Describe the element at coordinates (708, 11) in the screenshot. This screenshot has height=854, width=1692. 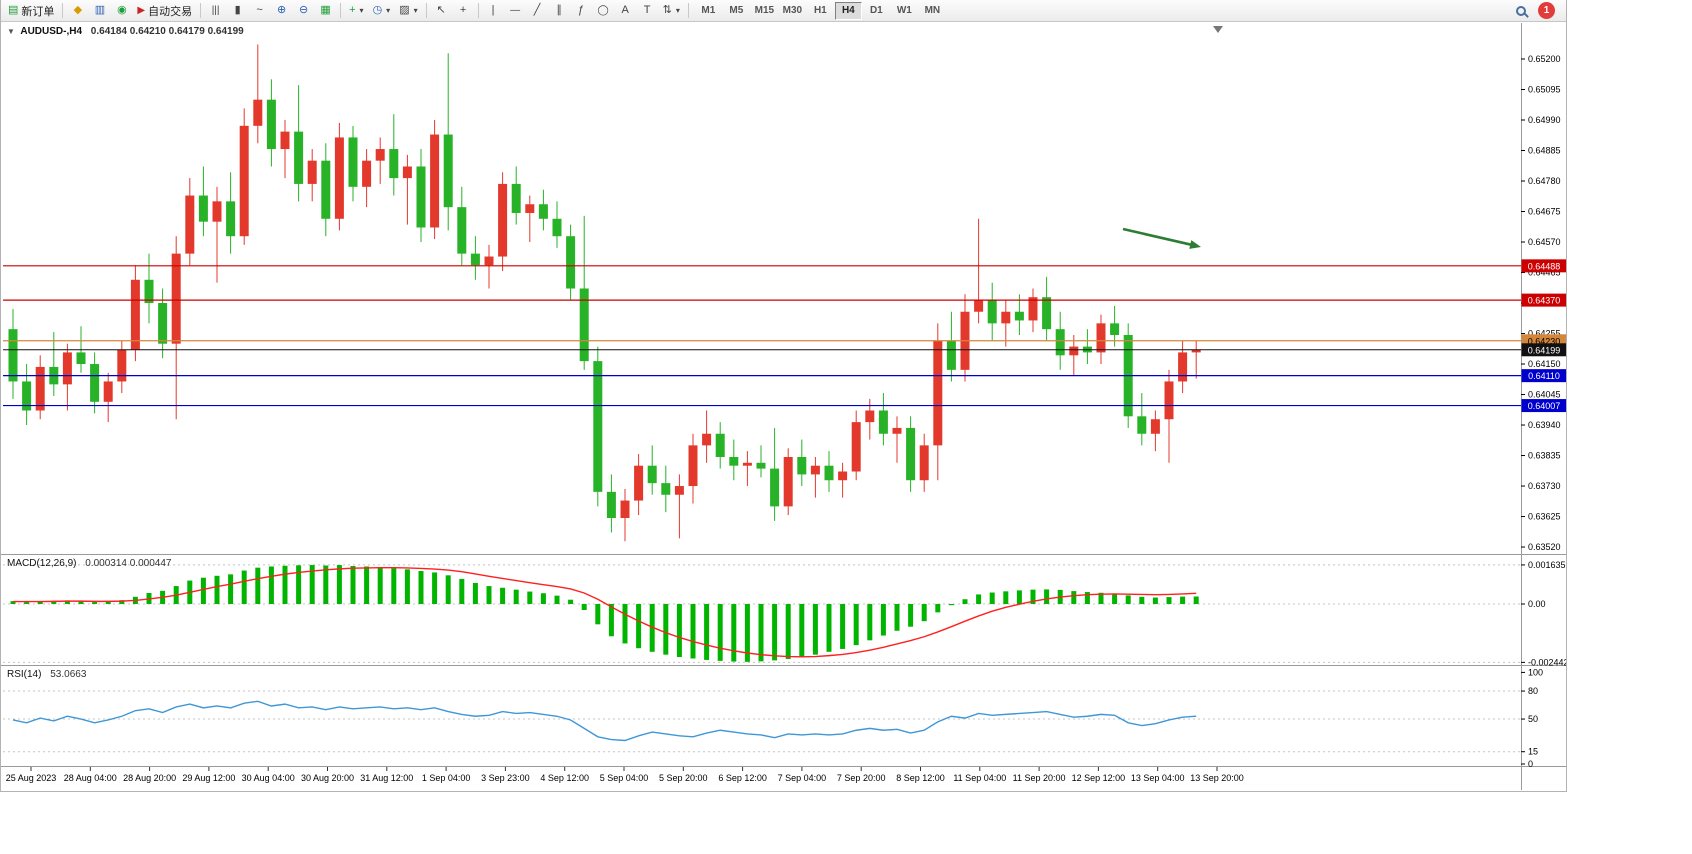
I see `timeframe-m1-button: M1` at that location.